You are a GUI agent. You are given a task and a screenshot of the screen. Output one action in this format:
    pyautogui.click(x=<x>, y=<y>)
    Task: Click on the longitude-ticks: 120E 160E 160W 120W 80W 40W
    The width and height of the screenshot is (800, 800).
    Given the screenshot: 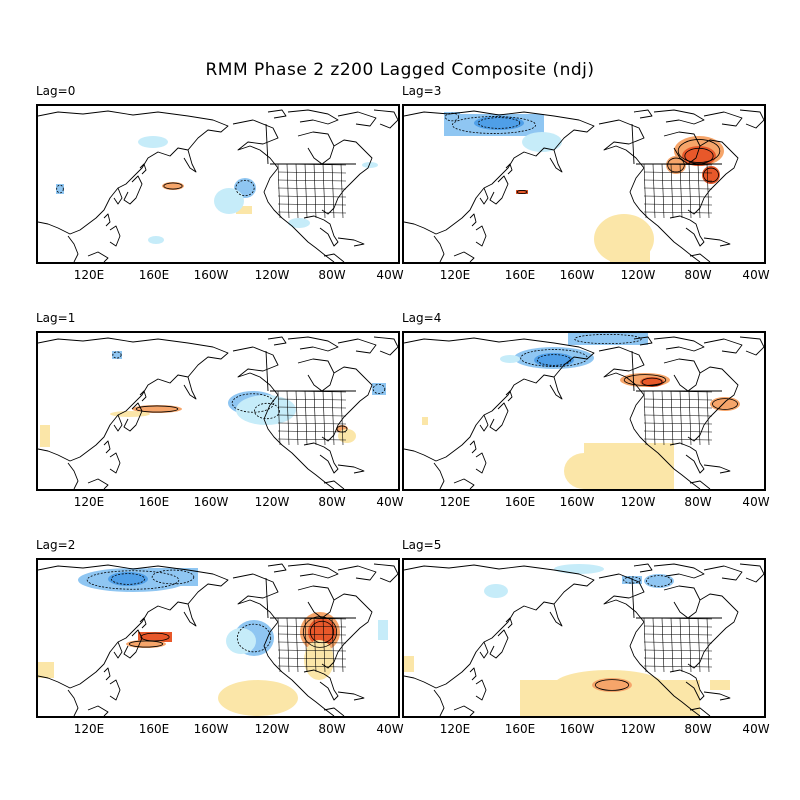 What is the action you would take?
    pyautogui.click(x=586, y=275)
    